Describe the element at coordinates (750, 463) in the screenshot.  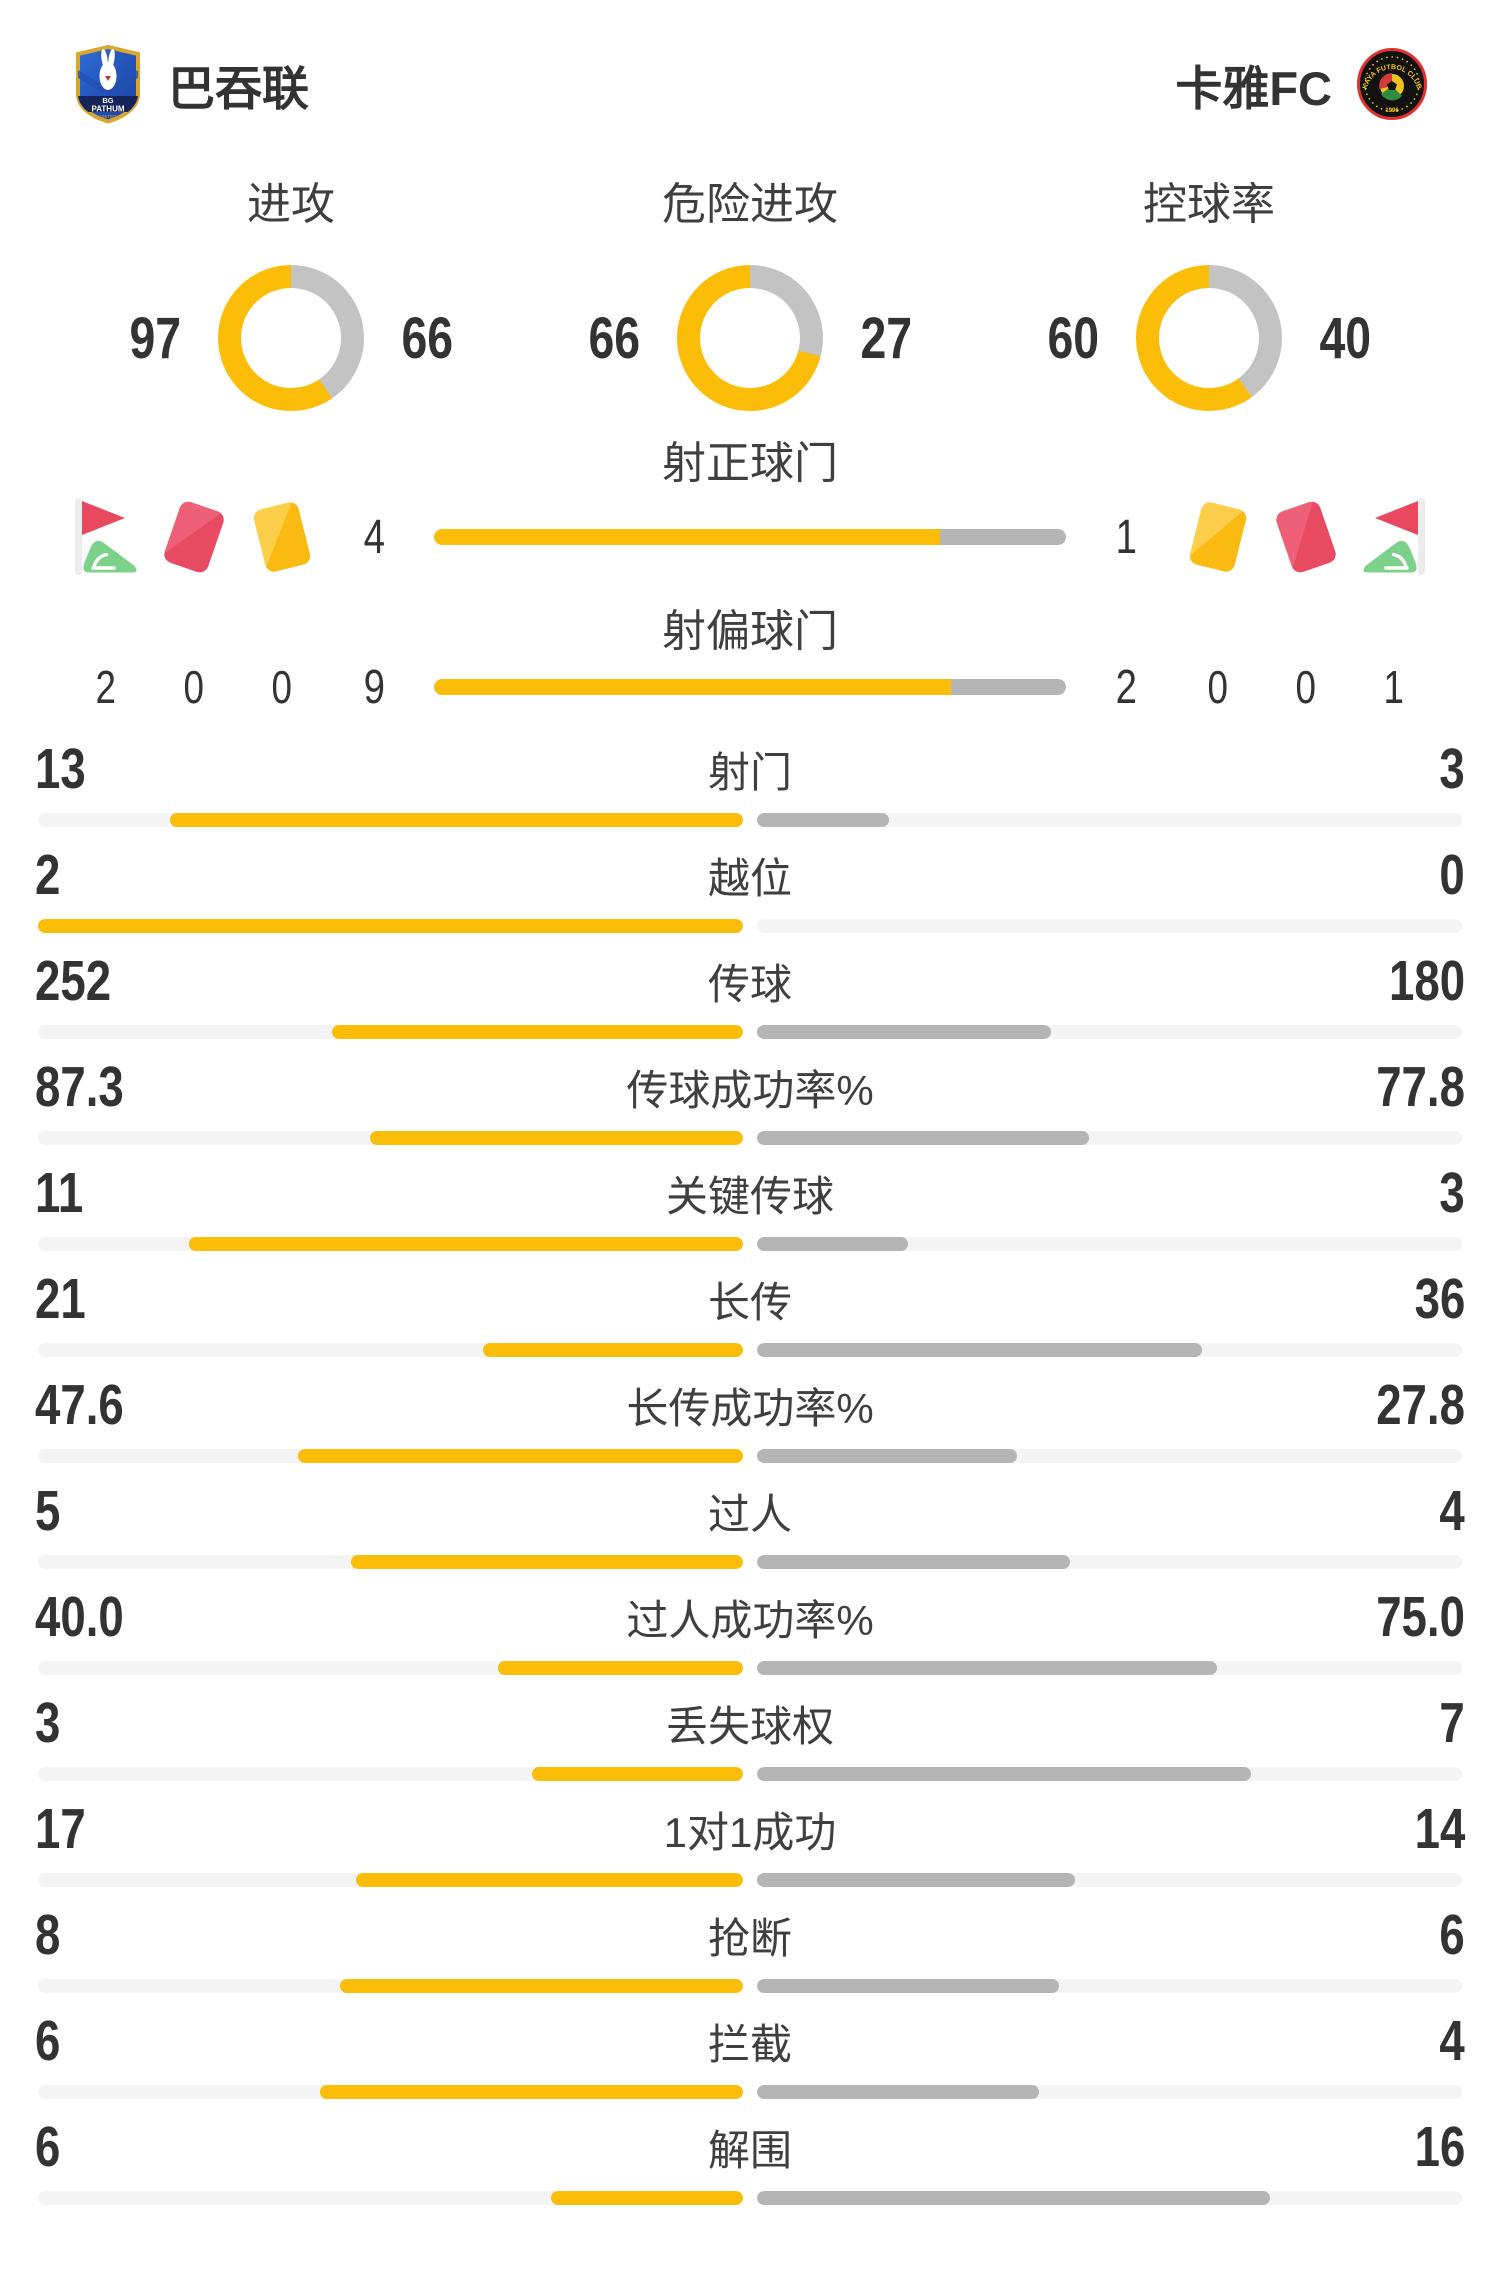
I see `shots-on-target-title: 射正球门` at that location.